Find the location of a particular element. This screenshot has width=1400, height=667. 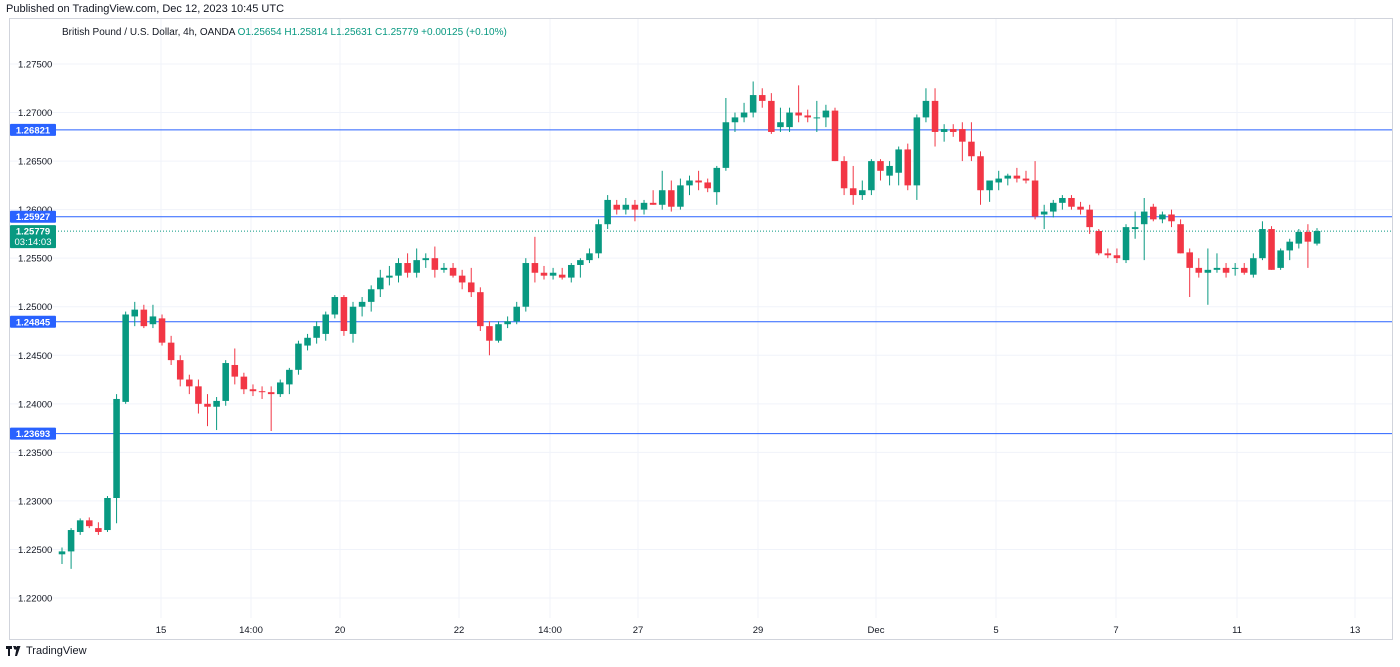

x-tick-label: 5 is located at coordinates (995, 630).